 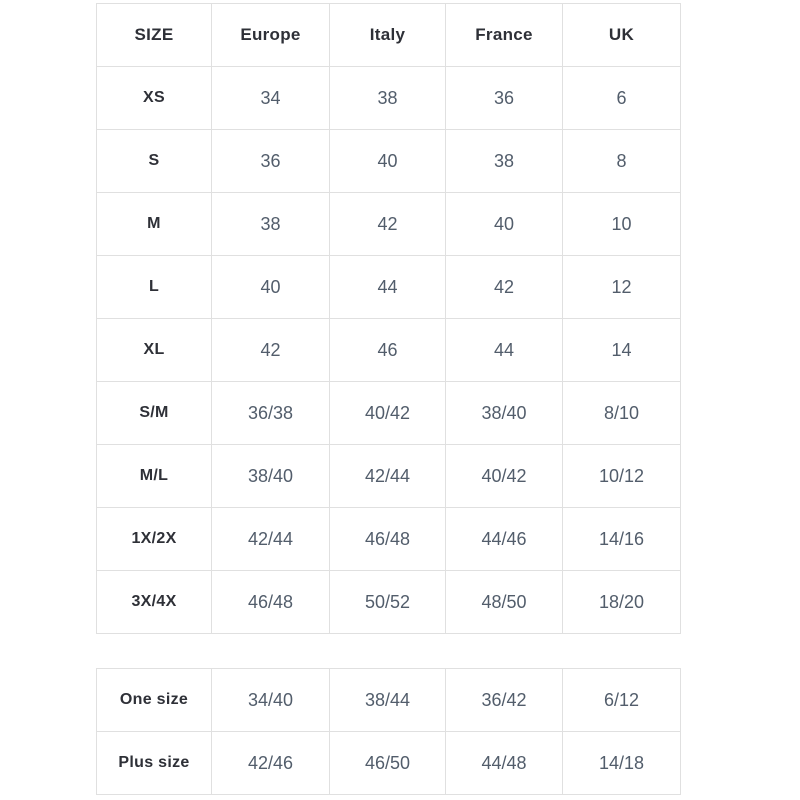 I want to click on cell-uk: 6, so click(x=621, y=98).